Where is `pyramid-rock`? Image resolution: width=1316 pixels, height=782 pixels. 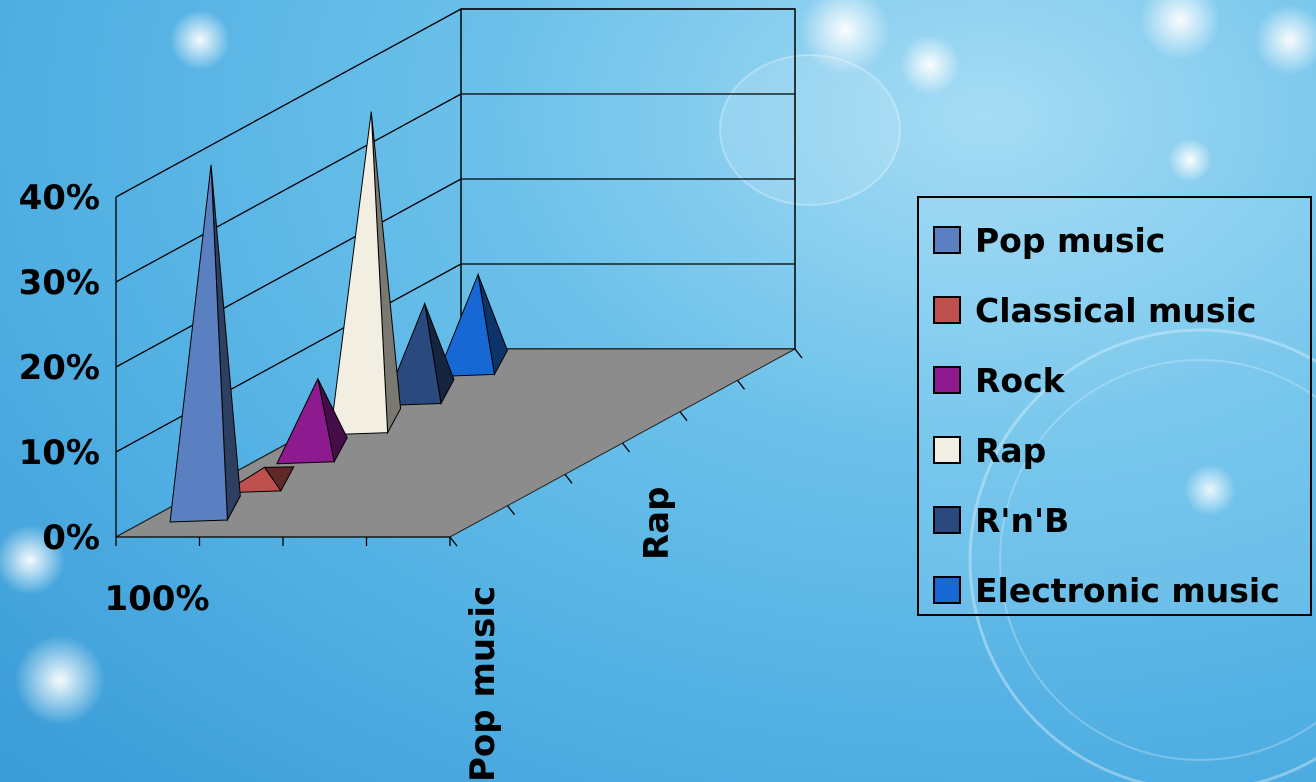
pyramid-rock is located at coordinates (312, 421).